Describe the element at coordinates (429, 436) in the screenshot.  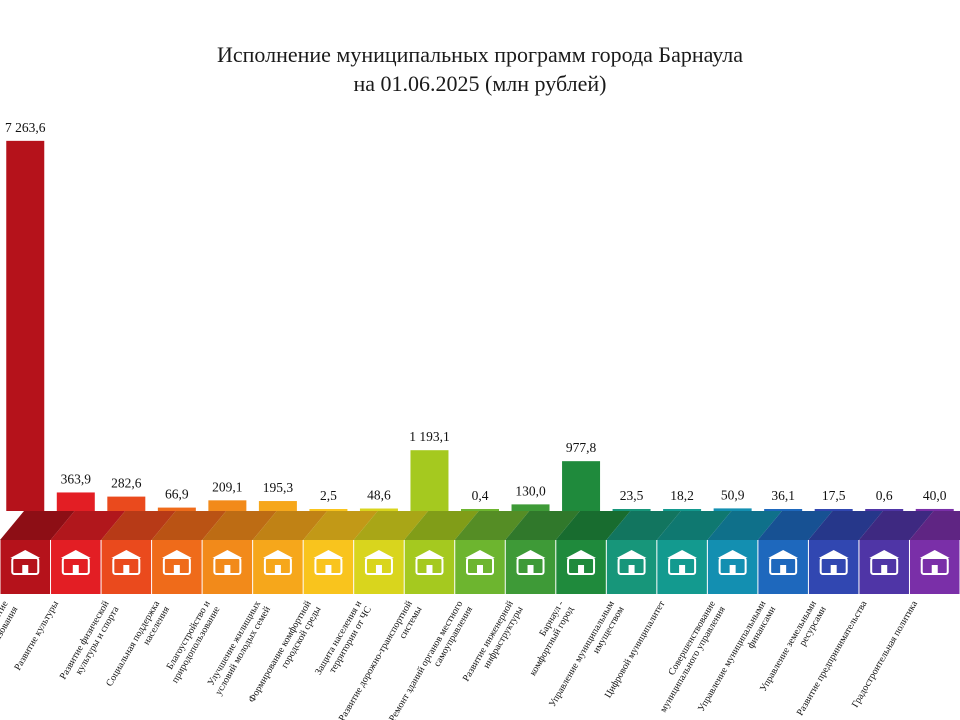
I see `value-label: 1 193,1` at that location.